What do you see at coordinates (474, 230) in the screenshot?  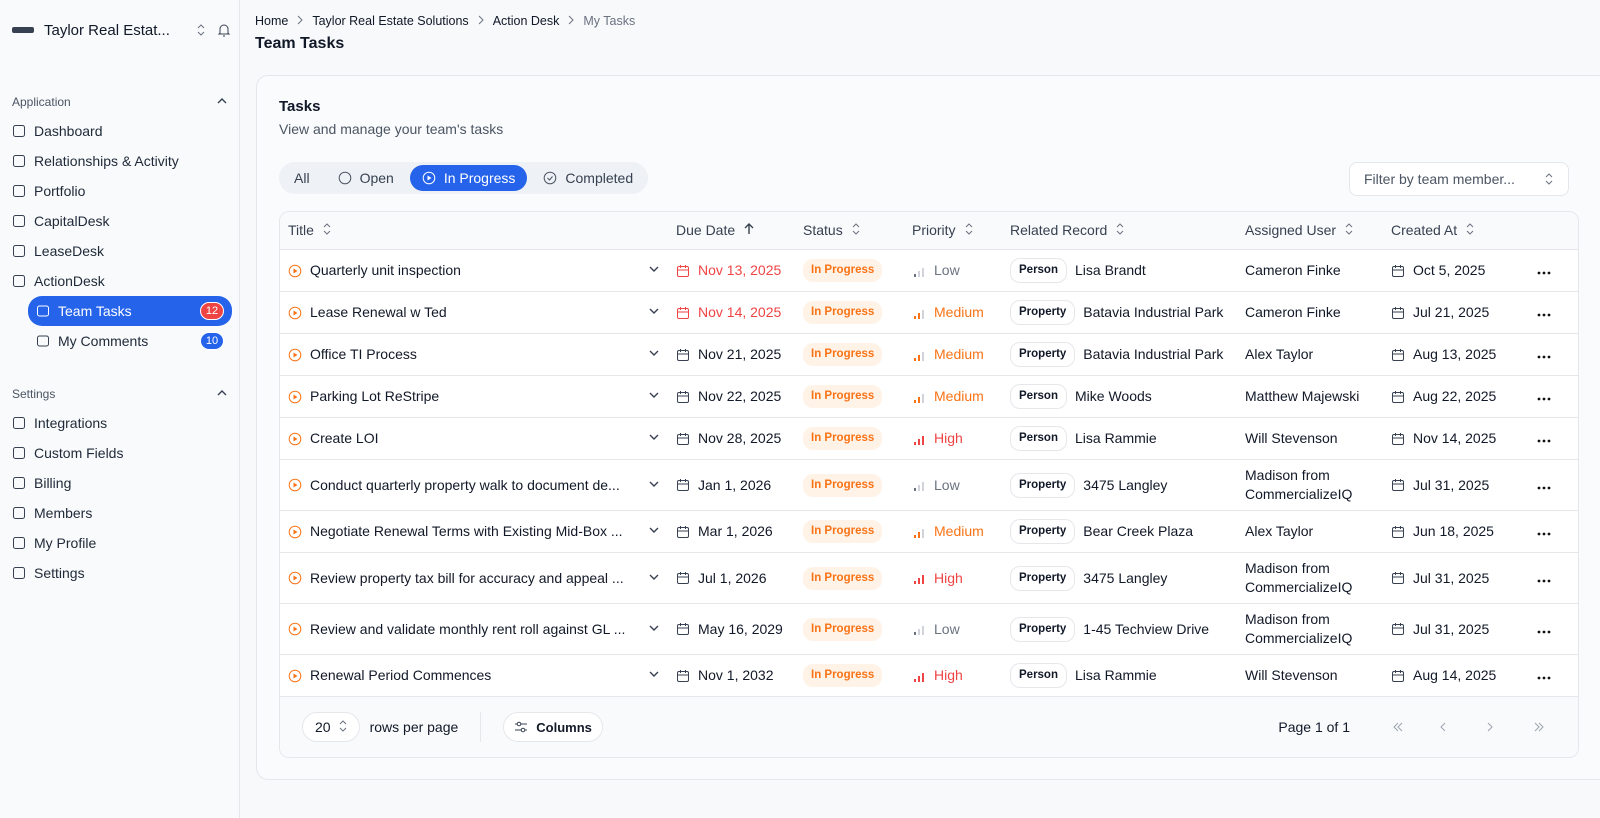 I see `column-header: Title` at bounding box center [474, 230].